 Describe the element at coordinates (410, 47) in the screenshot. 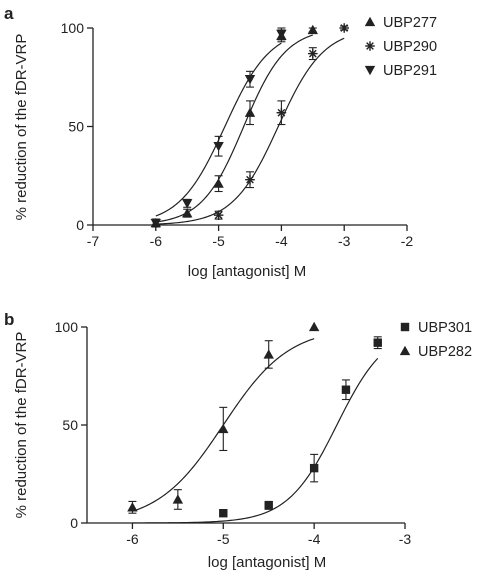

I see `ubp290-legend-label: UBP290` at that location.